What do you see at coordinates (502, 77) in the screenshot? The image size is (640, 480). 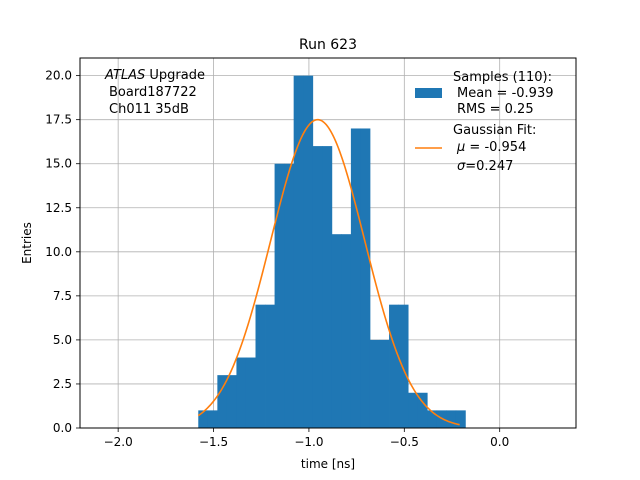 I see `legend-samples-title: Samples (110):` at bounding box center [502, 77].